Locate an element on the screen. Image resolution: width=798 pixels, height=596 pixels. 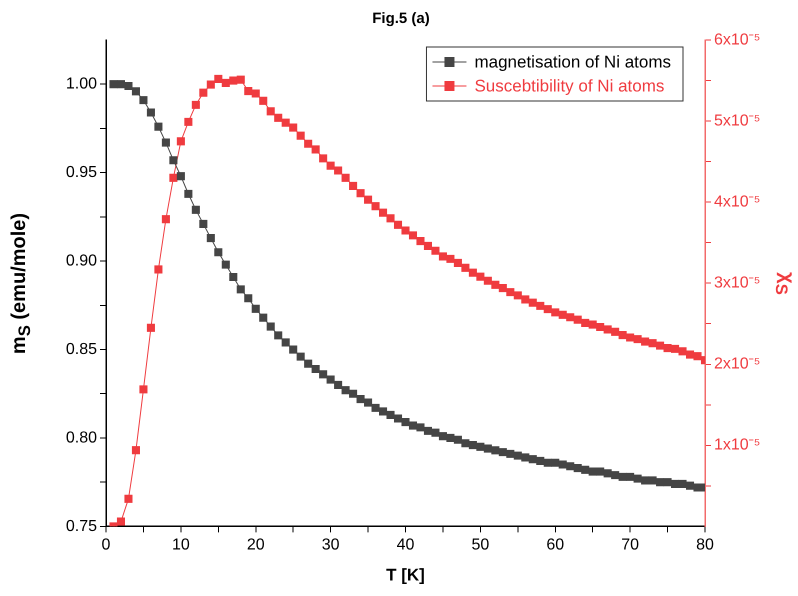
y2-tick-label: 5x10⁻⁵ is located at coordinates (737, 121).